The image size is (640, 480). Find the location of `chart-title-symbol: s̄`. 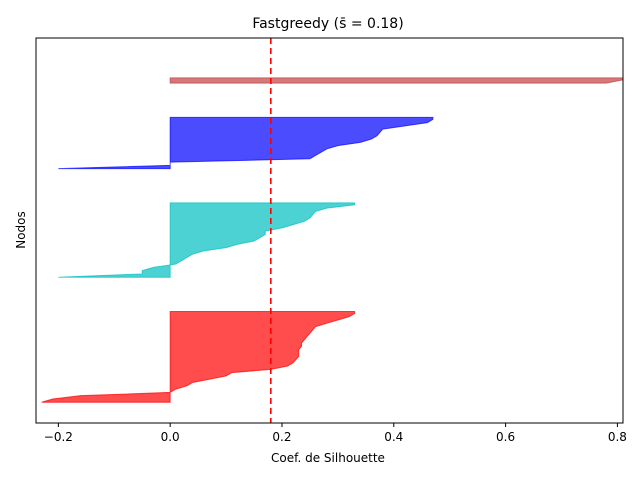

chart-title-symbol: s̄ is located at coordinates (342, 24).